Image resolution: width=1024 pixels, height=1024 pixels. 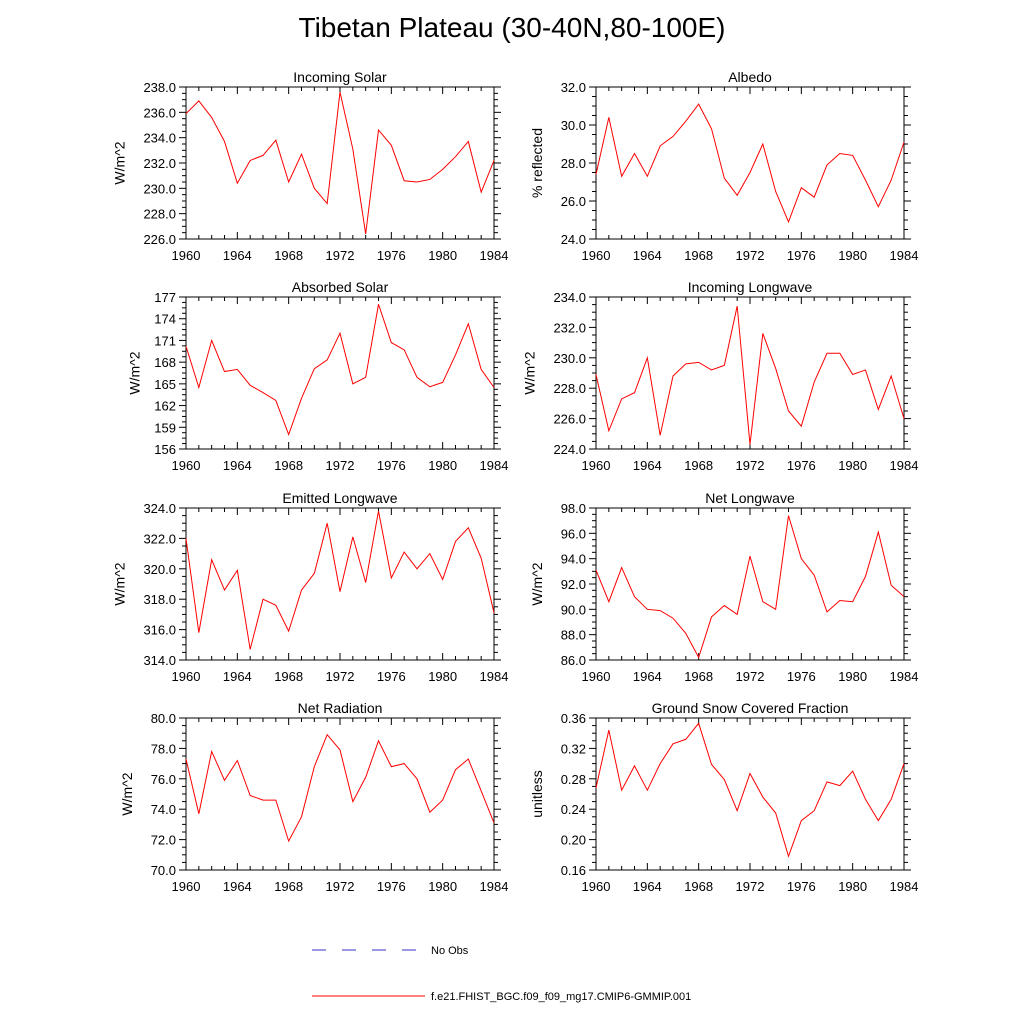 I want to click on figure-title: Tibetan Plateau (30-40N,80-100E), so click(x=512, y=27).